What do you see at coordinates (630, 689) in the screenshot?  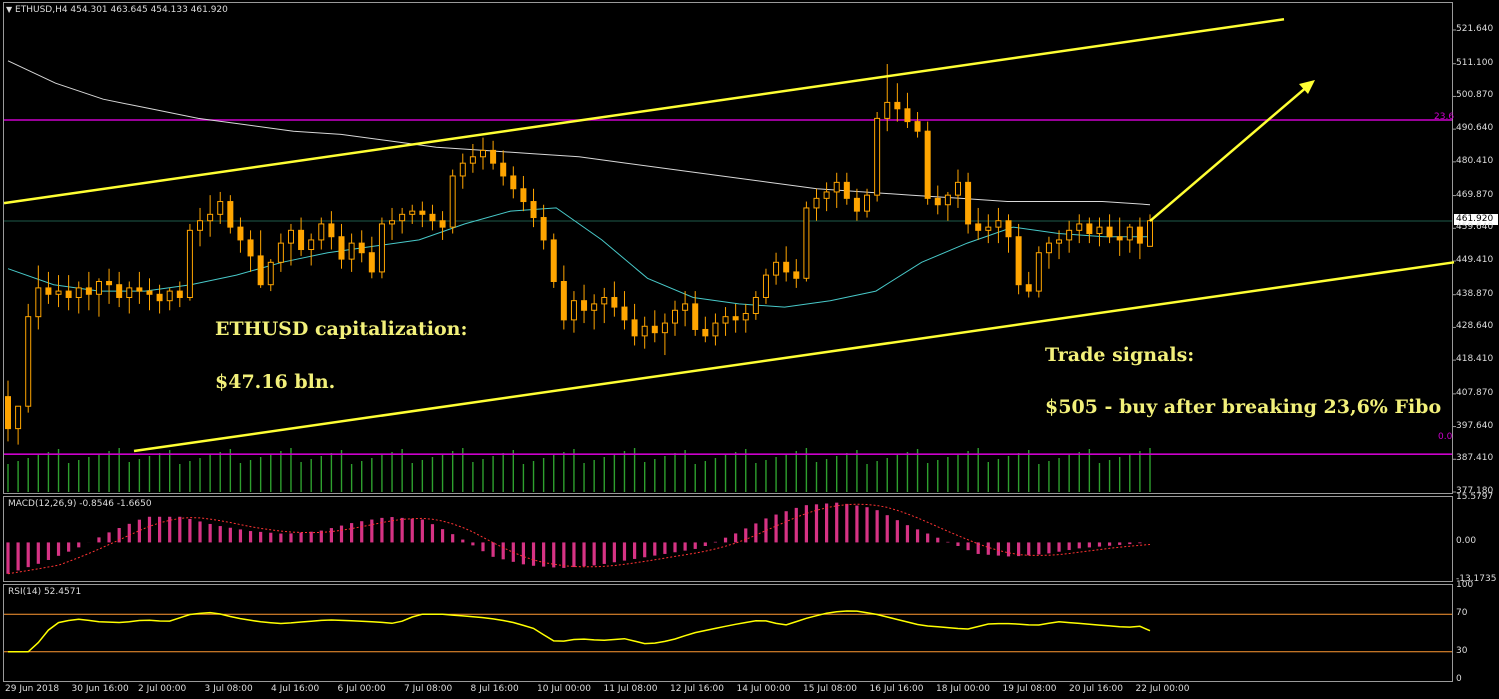 I see `time-tick-label: 11 Jul 08:00` at bounding box center [630, 689].